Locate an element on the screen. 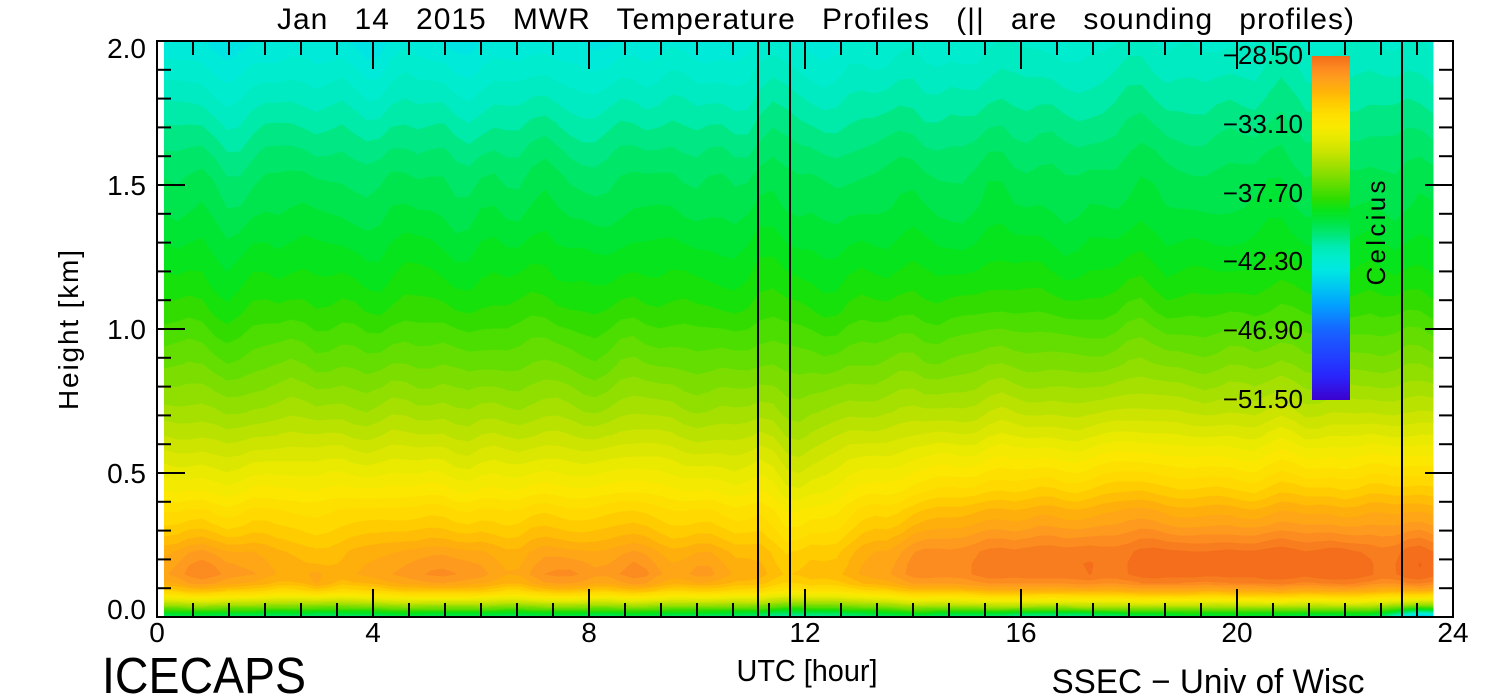  svg-text: 0.0 is located at coordinates (126, 609).